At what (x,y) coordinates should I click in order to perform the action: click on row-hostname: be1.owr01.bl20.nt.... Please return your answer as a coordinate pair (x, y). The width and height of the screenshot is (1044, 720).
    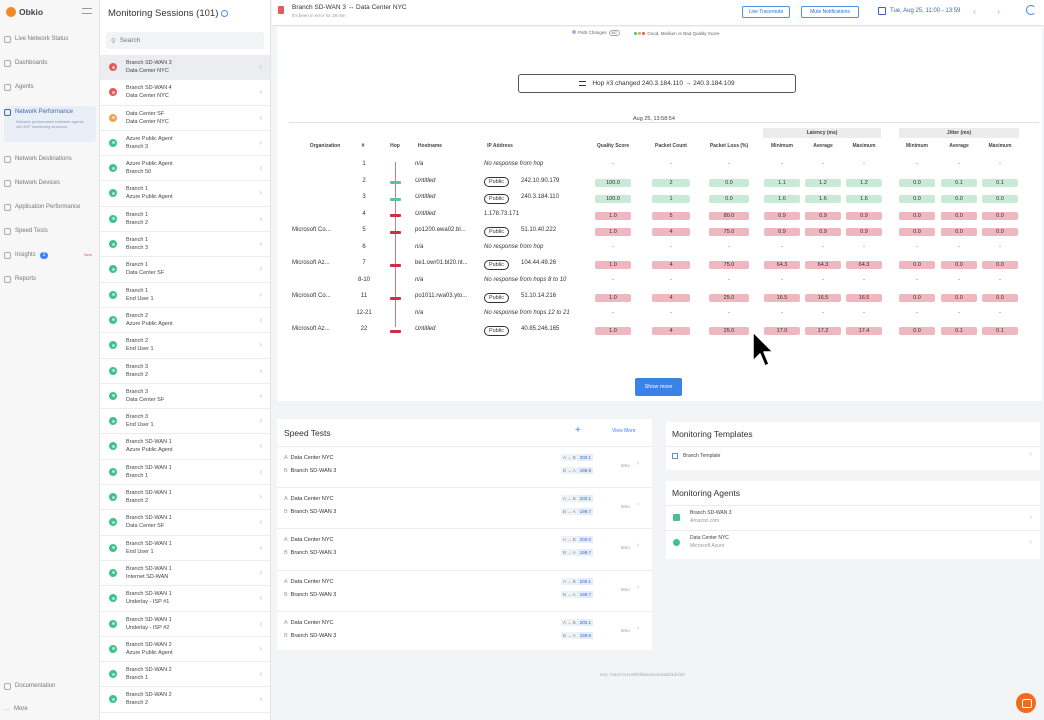
    Looking at the image, I should click on (441, 263).